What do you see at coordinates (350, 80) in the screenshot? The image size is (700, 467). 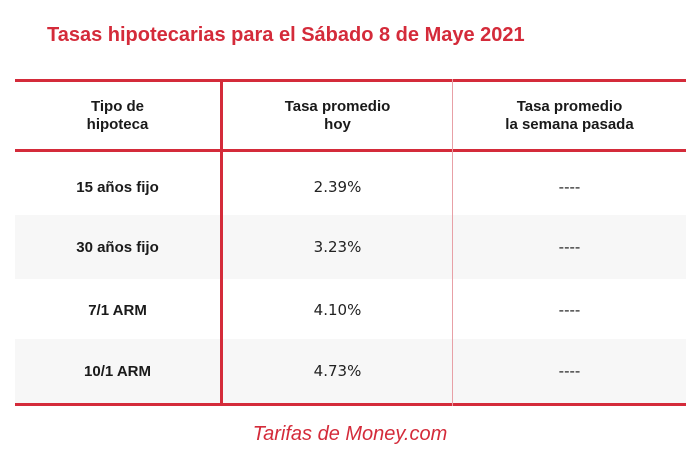 I see `table-top-border` at bounding box center [350, 80].